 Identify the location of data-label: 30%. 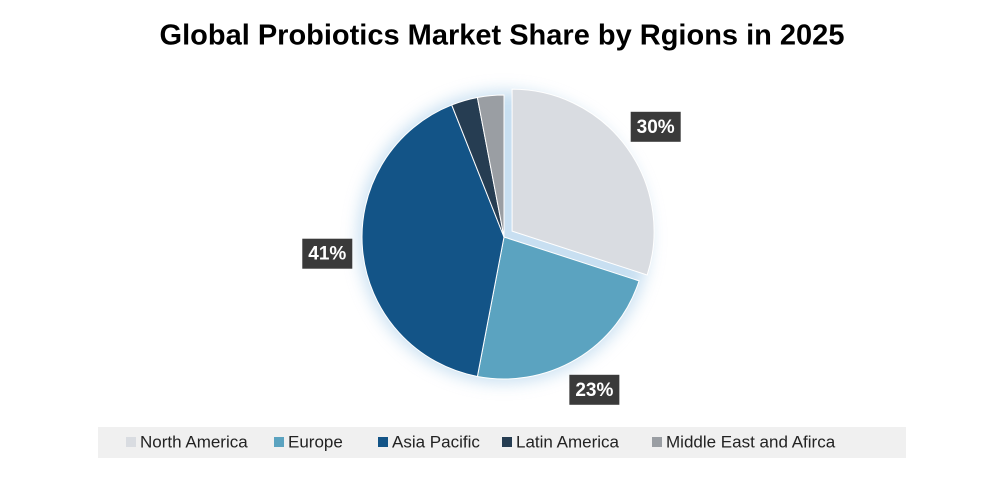
(656, 127).